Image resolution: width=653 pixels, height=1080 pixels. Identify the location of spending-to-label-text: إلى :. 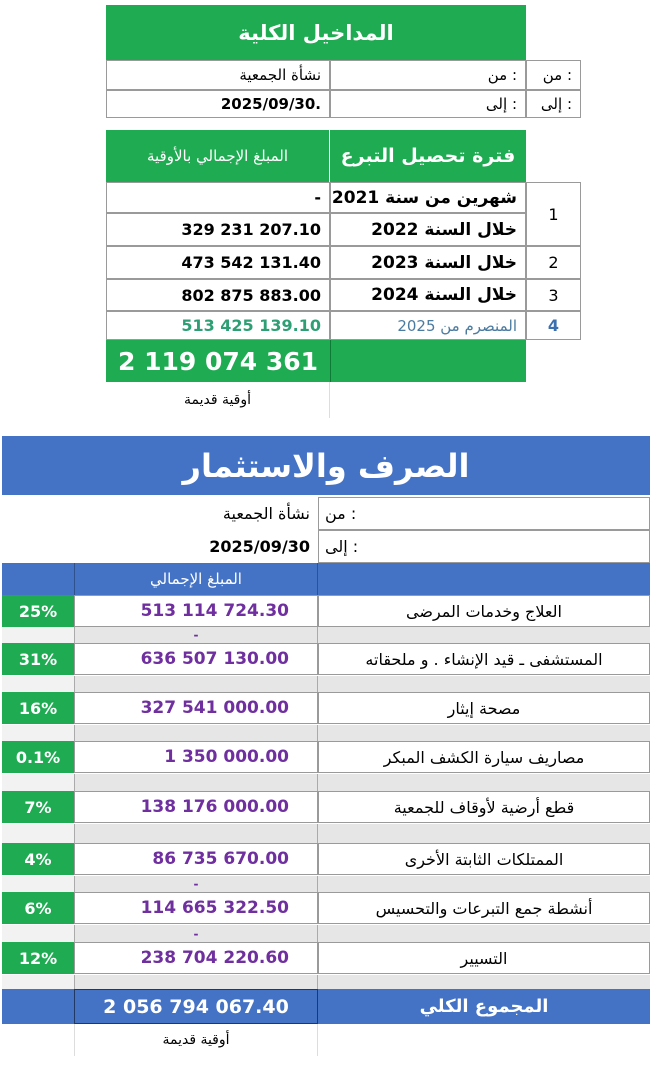
(342, 546).